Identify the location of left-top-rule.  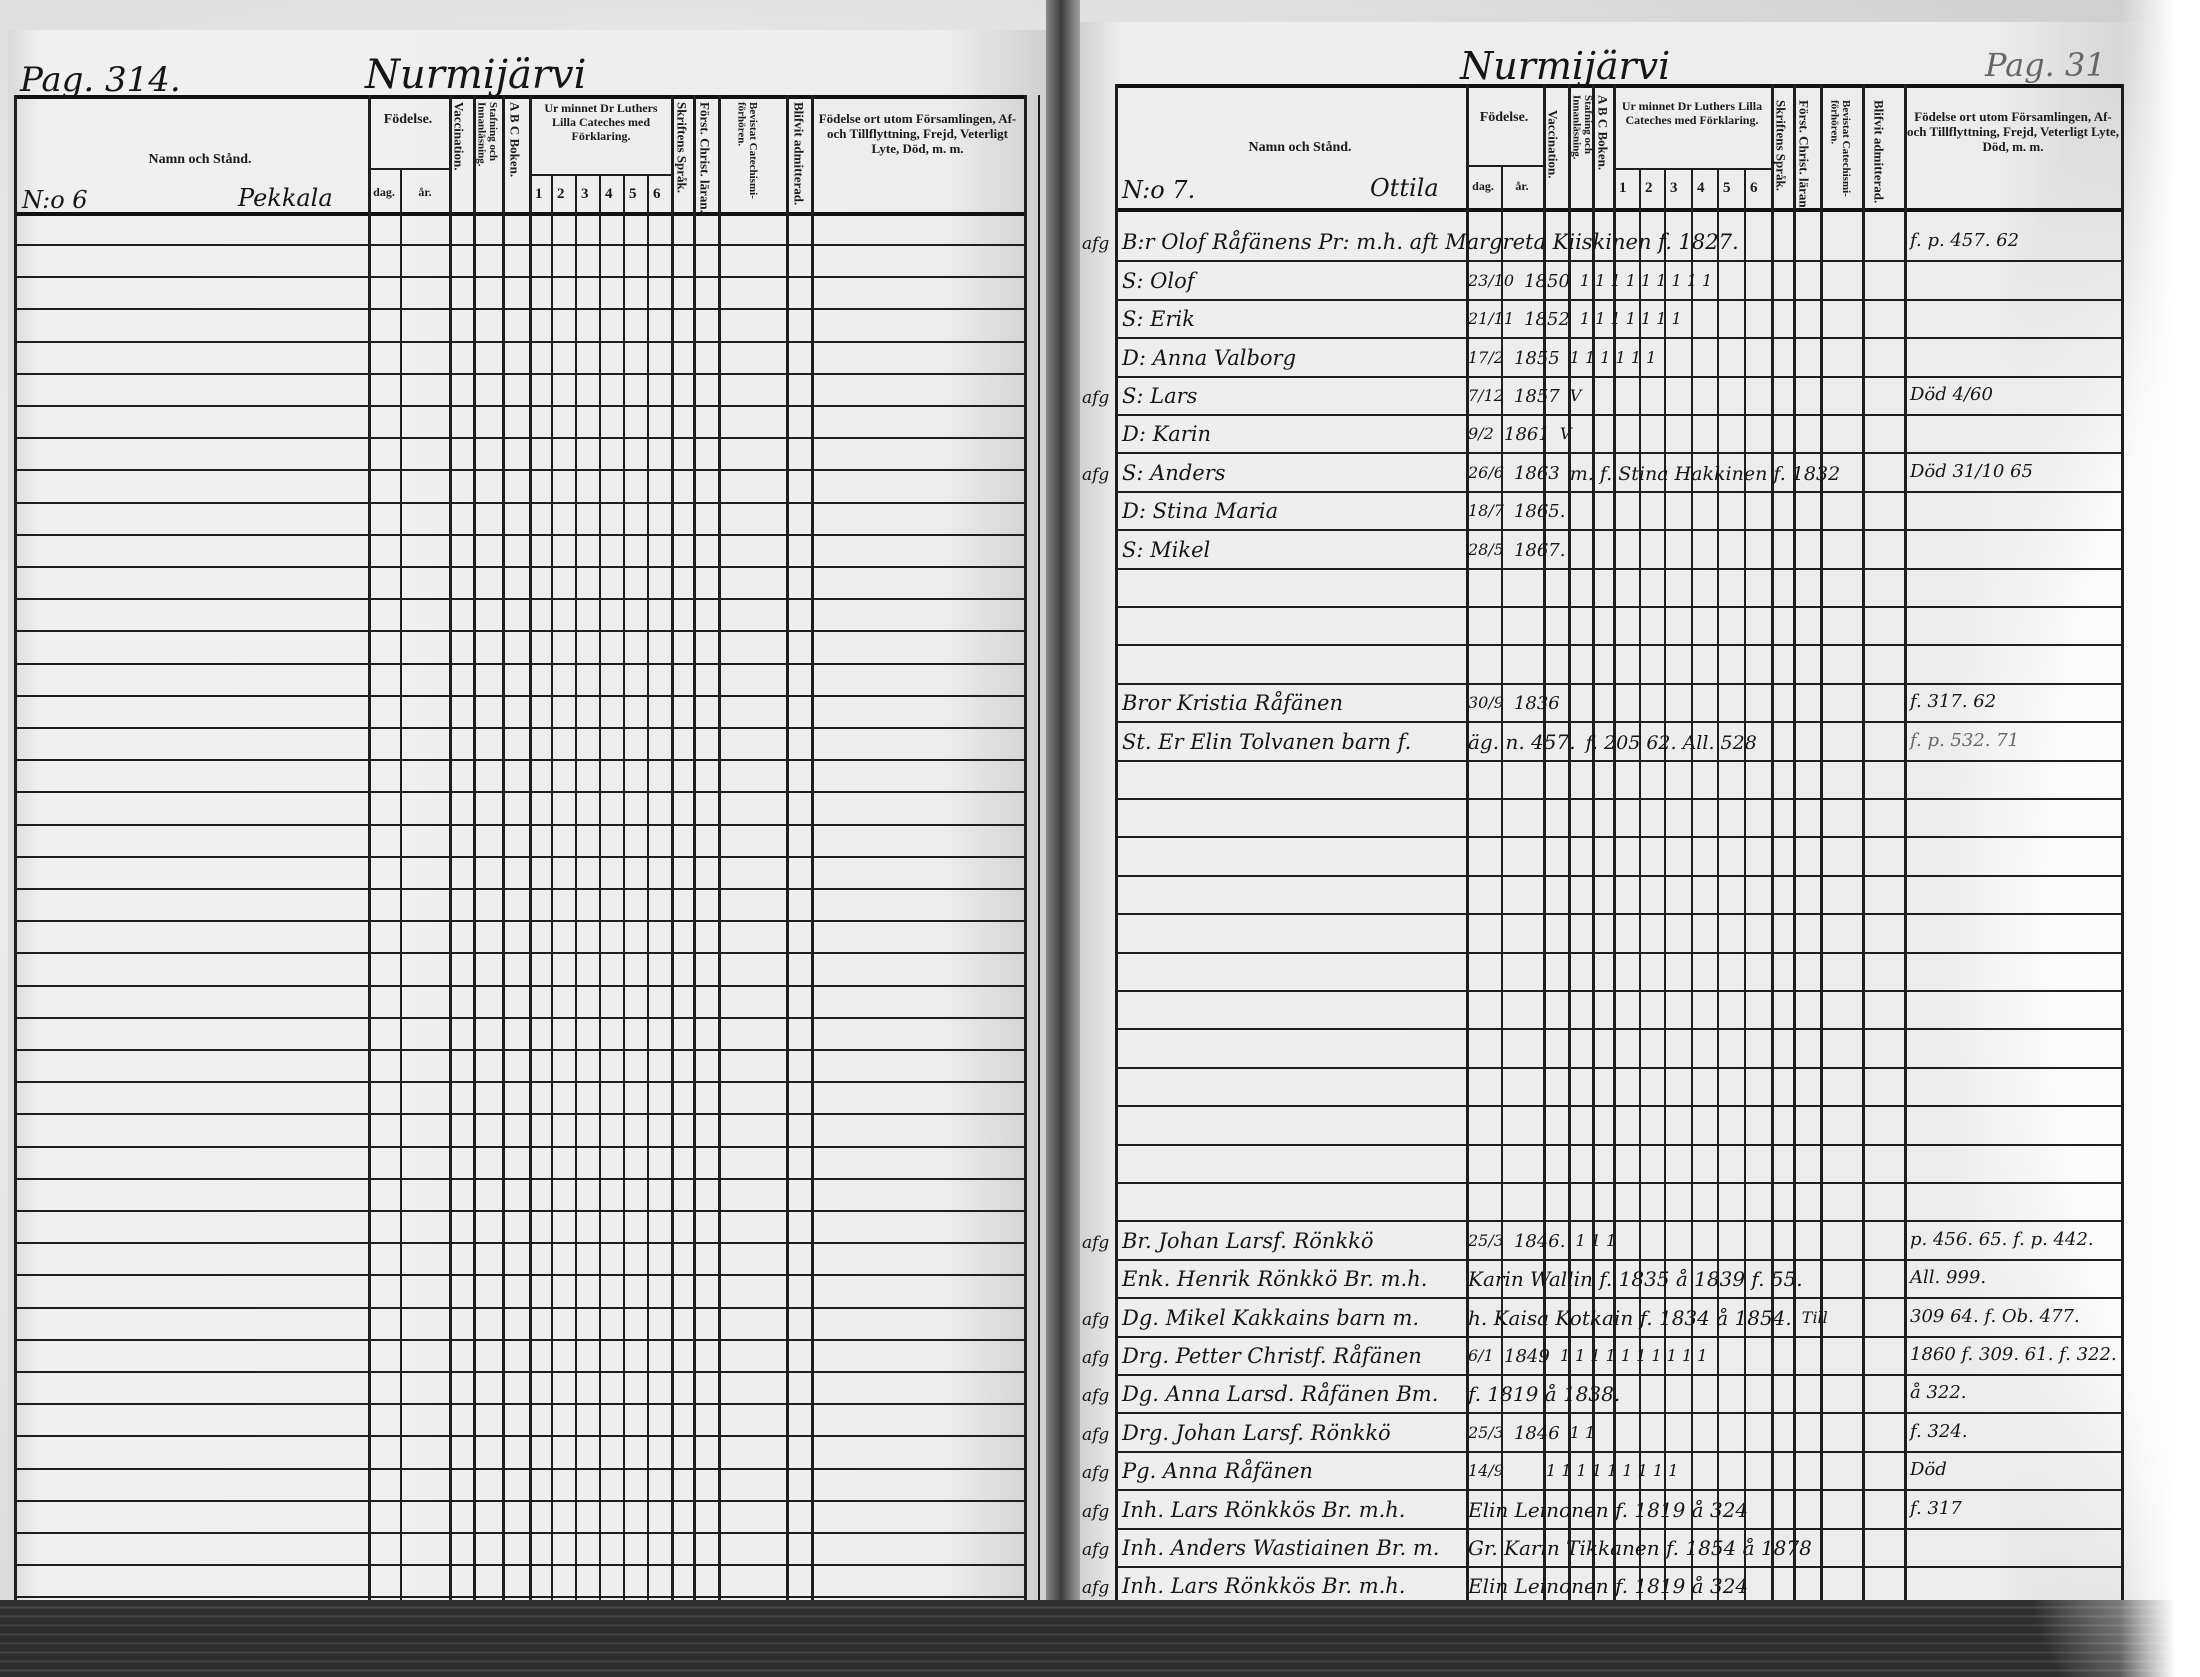
(520, 97).